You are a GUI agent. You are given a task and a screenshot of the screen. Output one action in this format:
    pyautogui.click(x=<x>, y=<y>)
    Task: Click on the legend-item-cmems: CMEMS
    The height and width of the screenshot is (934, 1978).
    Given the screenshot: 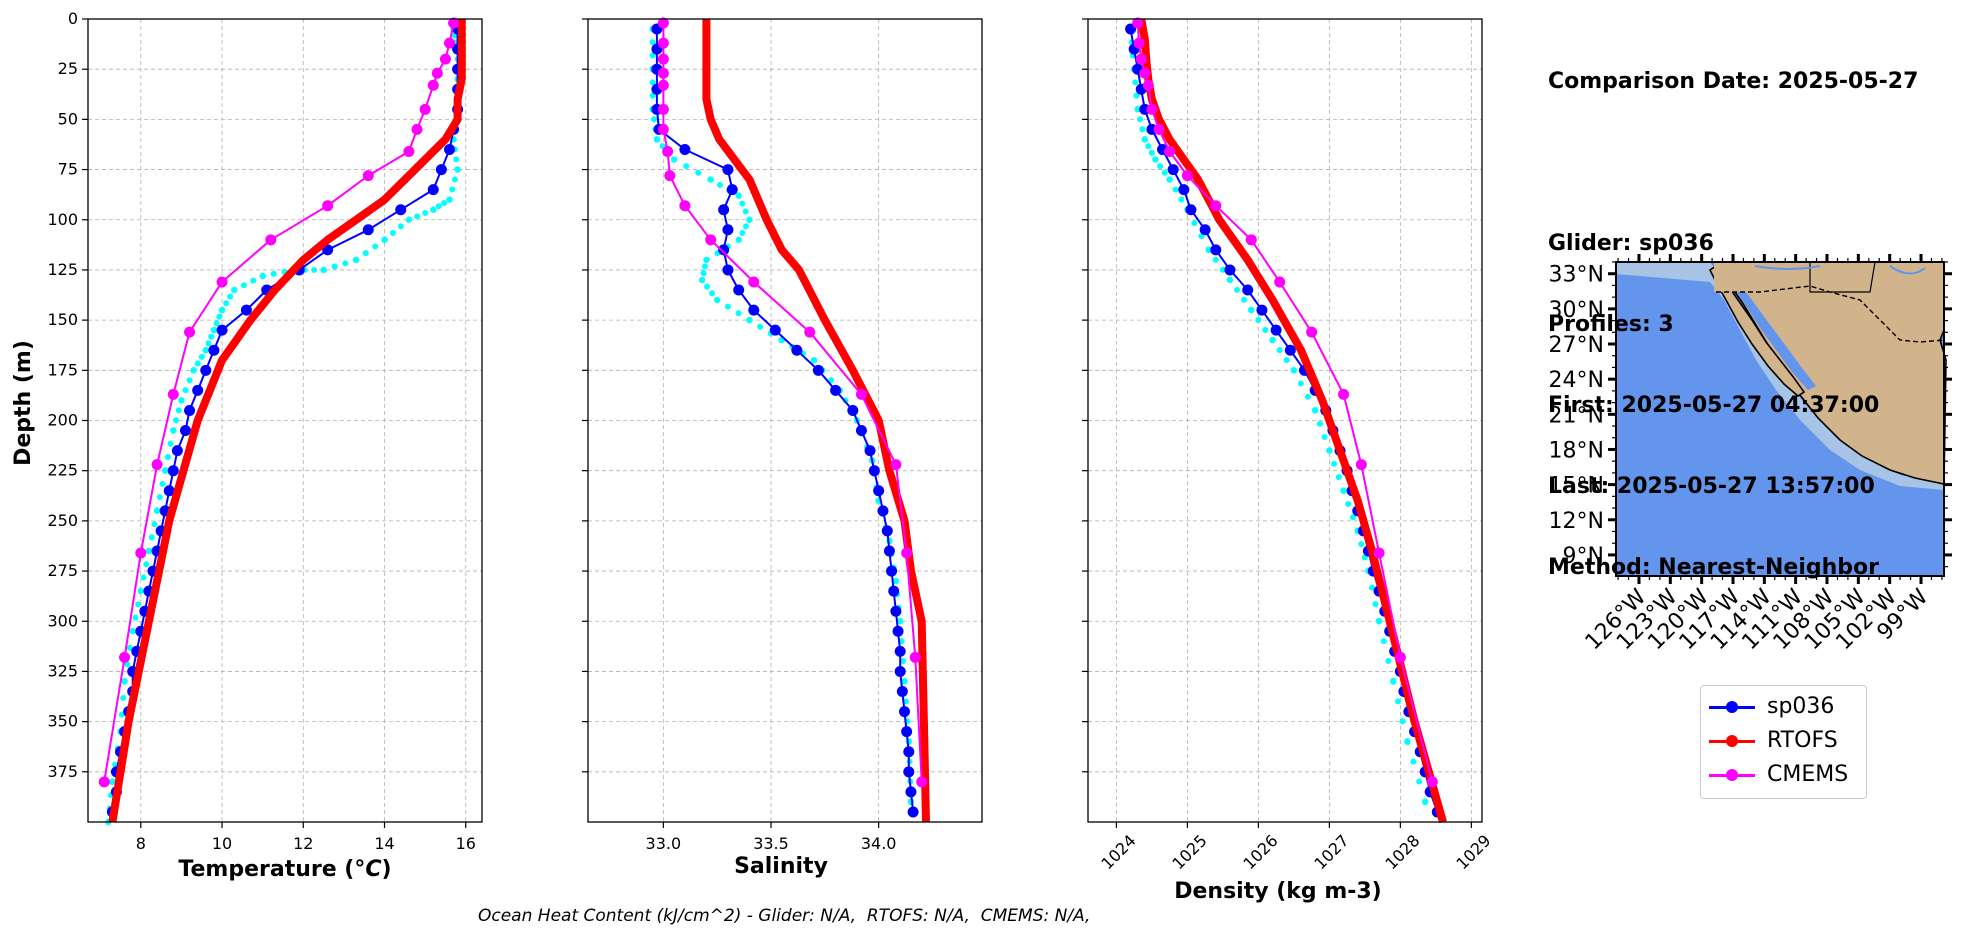 What is the action you would take?
    pyautogui.click(x=1784, y=775)
    